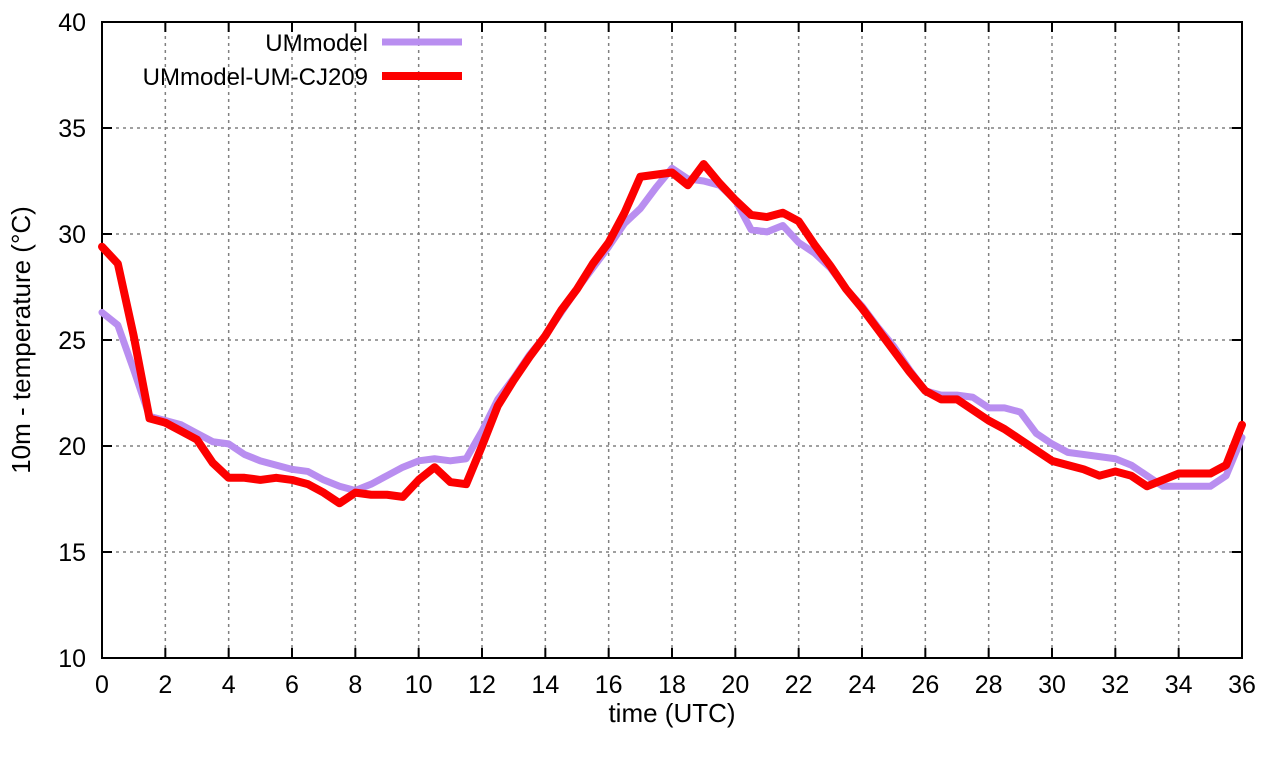 The width and height of the screenshot is (1280, 760). Describe the element at coordinates (482, 685) in the screenshot. I see `x-tick-label: 12` at that location.